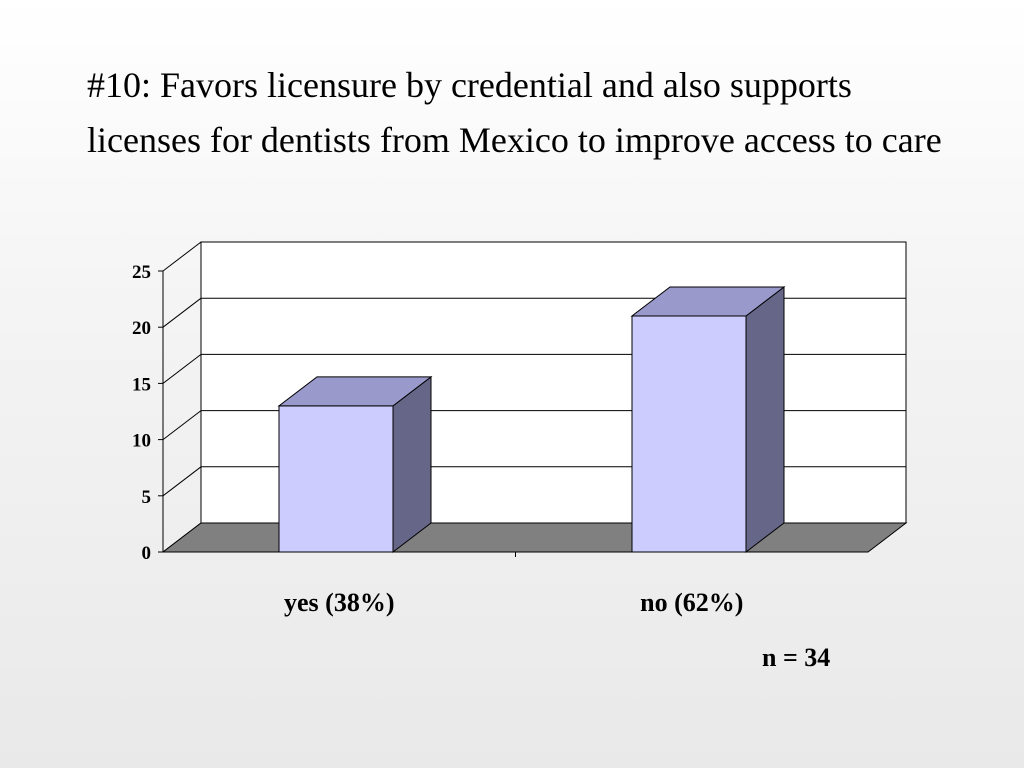  I want to click on y-tick-label: 5, so click(147, 497).